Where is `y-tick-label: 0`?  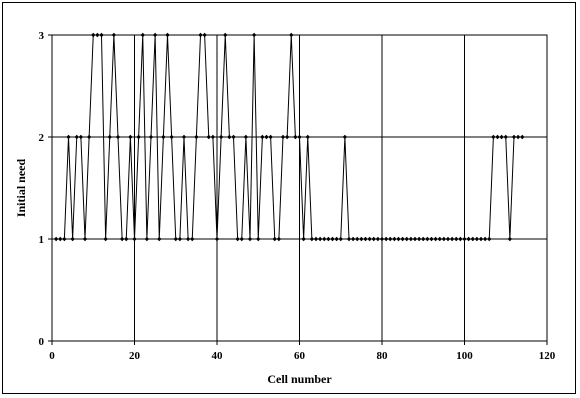 y-tick-label: 0 is located at coordinates (42, 342).